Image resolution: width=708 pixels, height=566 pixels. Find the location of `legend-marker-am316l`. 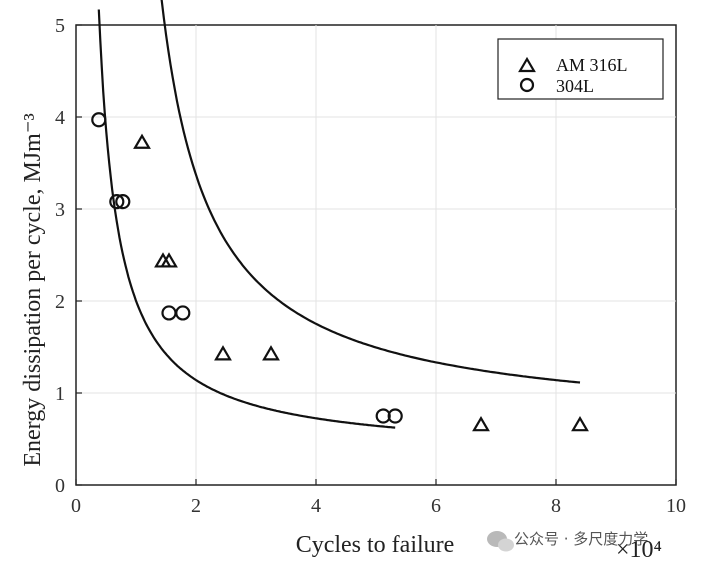

legend-marker-am316l is located at coordinates (527, 64).